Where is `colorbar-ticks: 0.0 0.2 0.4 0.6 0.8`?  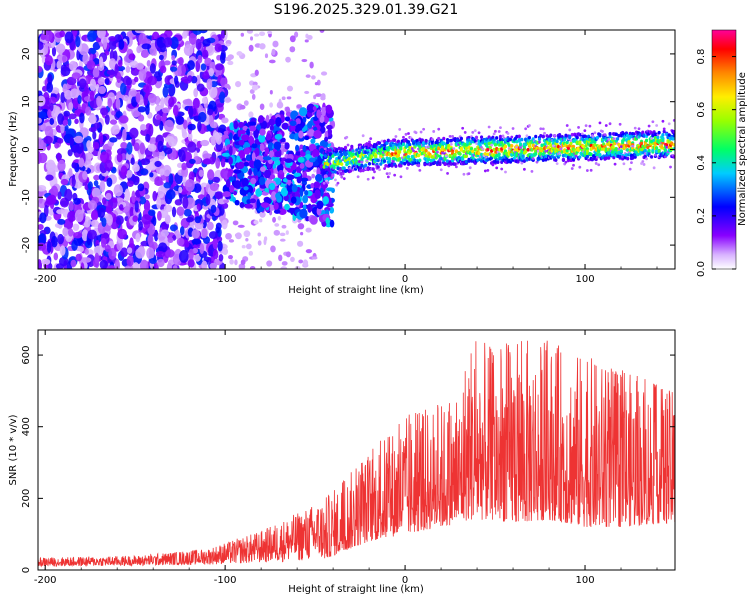 colorbar-ticks: 0.0 0.2 0.4 0.6 0.8 is located at coordinates (716, 163).